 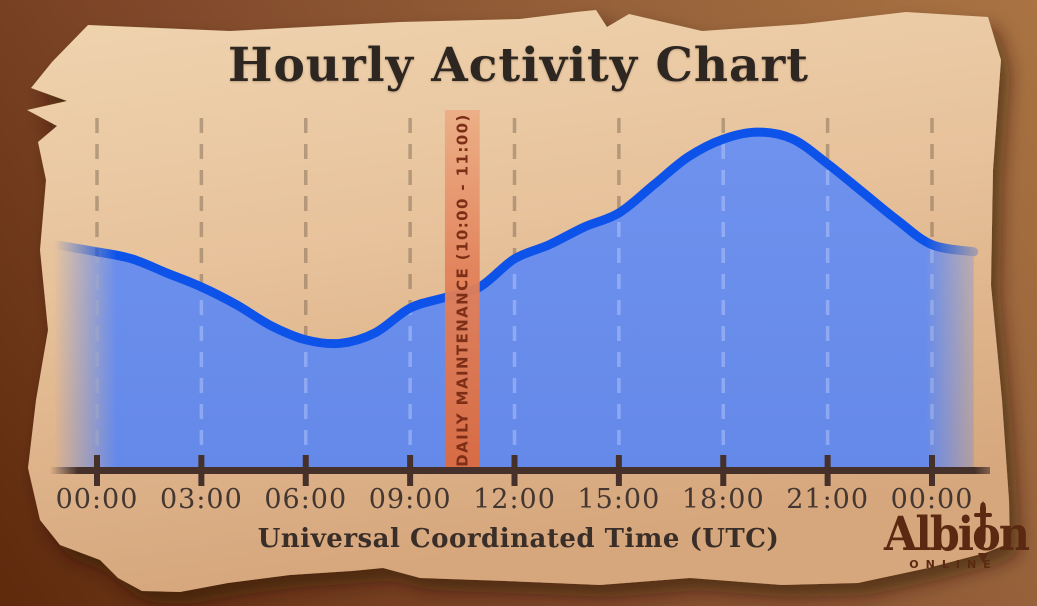 I want to click on x-axis-ticks, so click(x=514, y=470).